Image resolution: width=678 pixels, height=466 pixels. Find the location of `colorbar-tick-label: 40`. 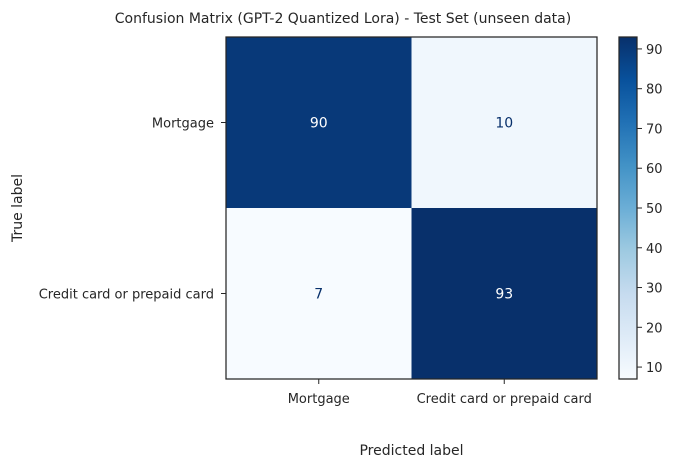

colorbar-tick-label: 40 is located at coordinates (654, 249).